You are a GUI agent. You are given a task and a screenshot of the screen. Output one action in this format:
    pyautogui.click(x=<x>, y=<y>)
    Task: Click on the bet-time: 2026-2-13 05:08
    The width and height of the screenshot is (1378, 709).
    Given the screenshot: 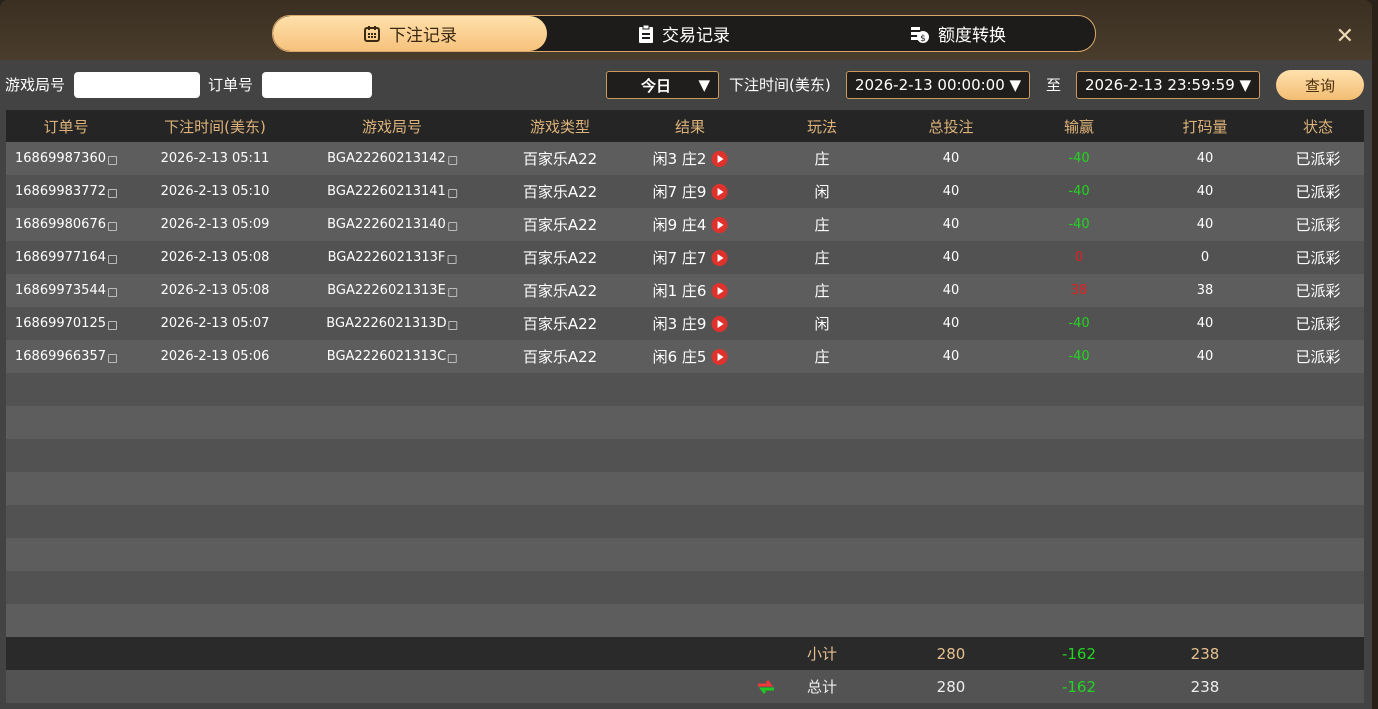 What is the action you would take?
    pyautogui.click(x=215, y=290)
    